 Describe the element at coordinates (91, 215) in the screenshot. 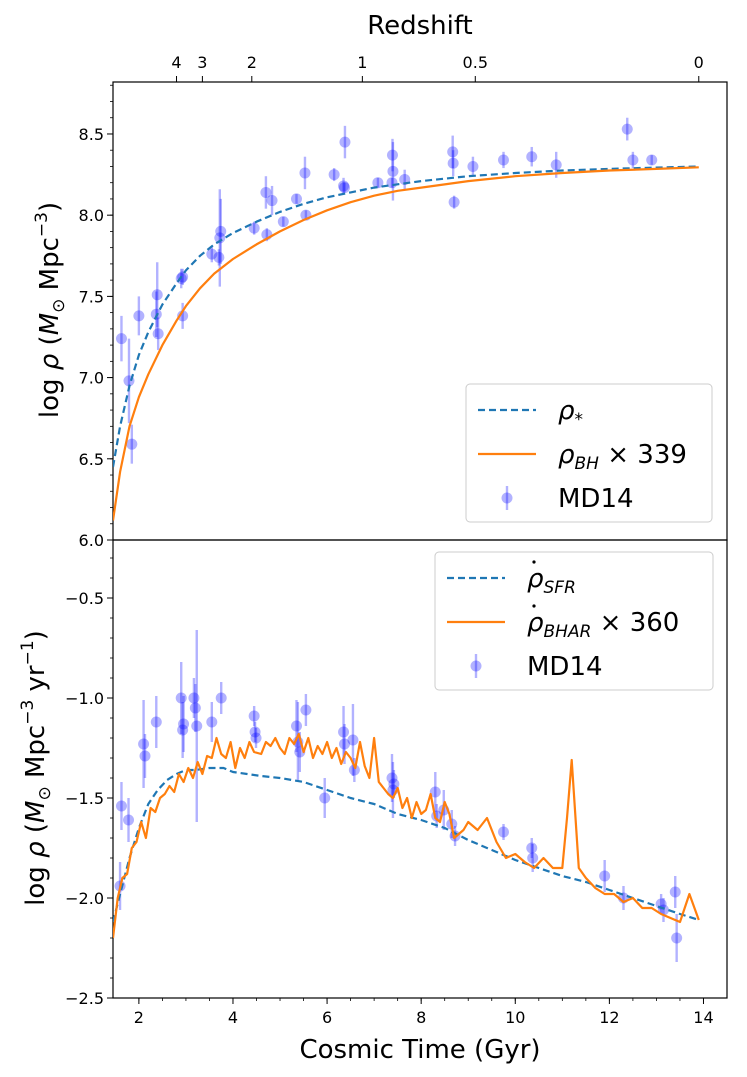

I see `upper-y-tick-label: 8.0` at that location.